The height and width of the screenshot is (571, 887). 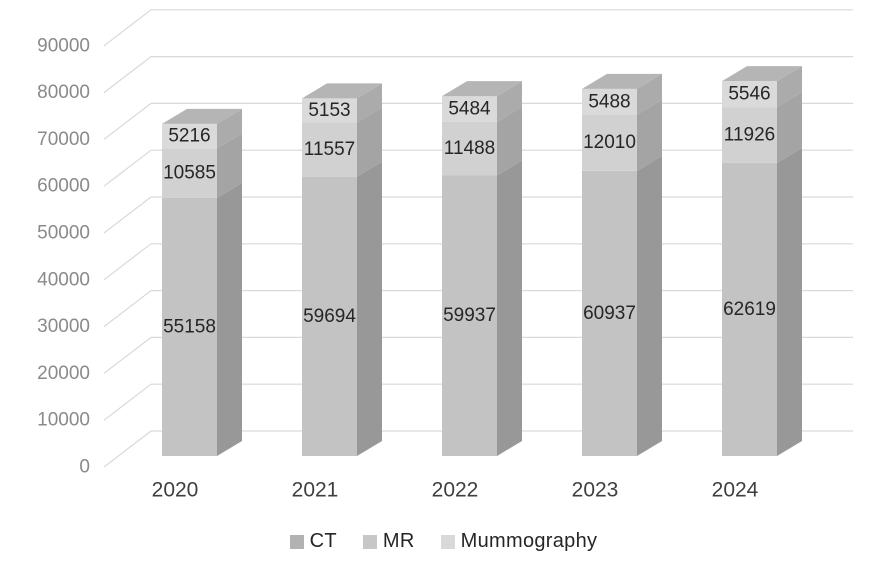 What do you see at coordinates (735, 490) in the screenshot?
I see `x-axis-category-label: 2024` at bounding box center [735, 490].